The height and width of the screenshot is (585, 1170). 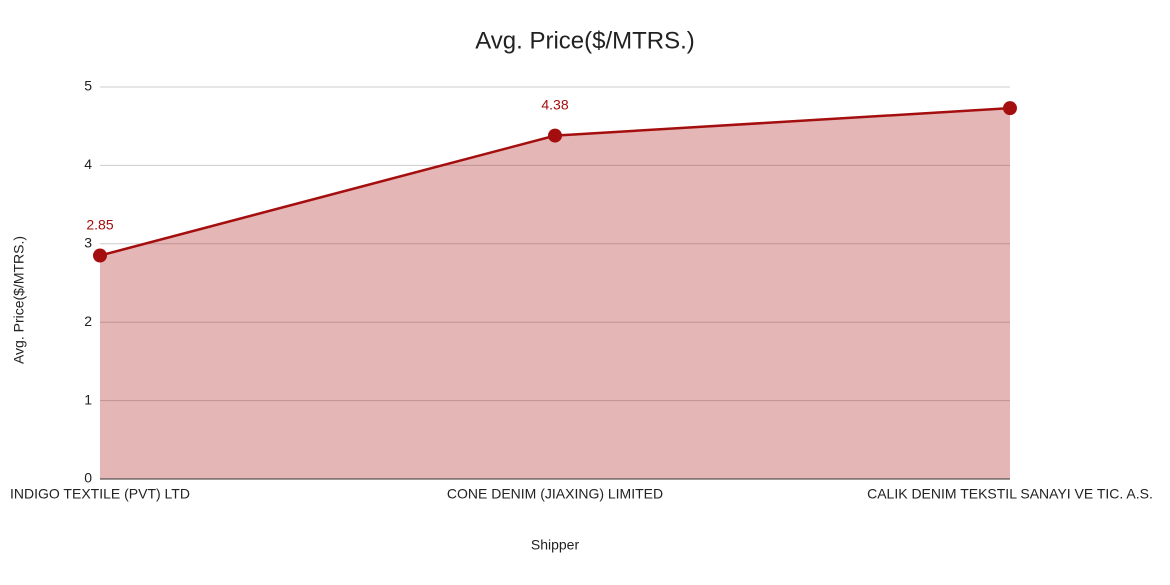 I want to click on x-tick-label: CONE DENIM (JIAXING) LIMITED, so click(x=555, y=494).